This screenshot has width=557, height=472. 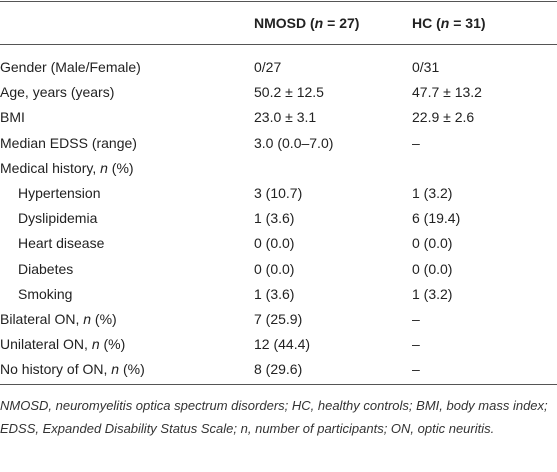 I want to click on row-label: Median EDSS (range), so click(x=68, y=142).